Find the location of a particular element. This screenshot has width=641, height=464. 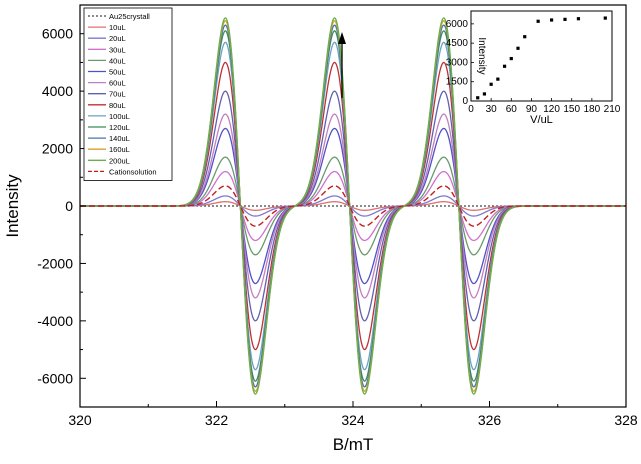

legend-label: Au25crystall is located at coordinates (129, 16).